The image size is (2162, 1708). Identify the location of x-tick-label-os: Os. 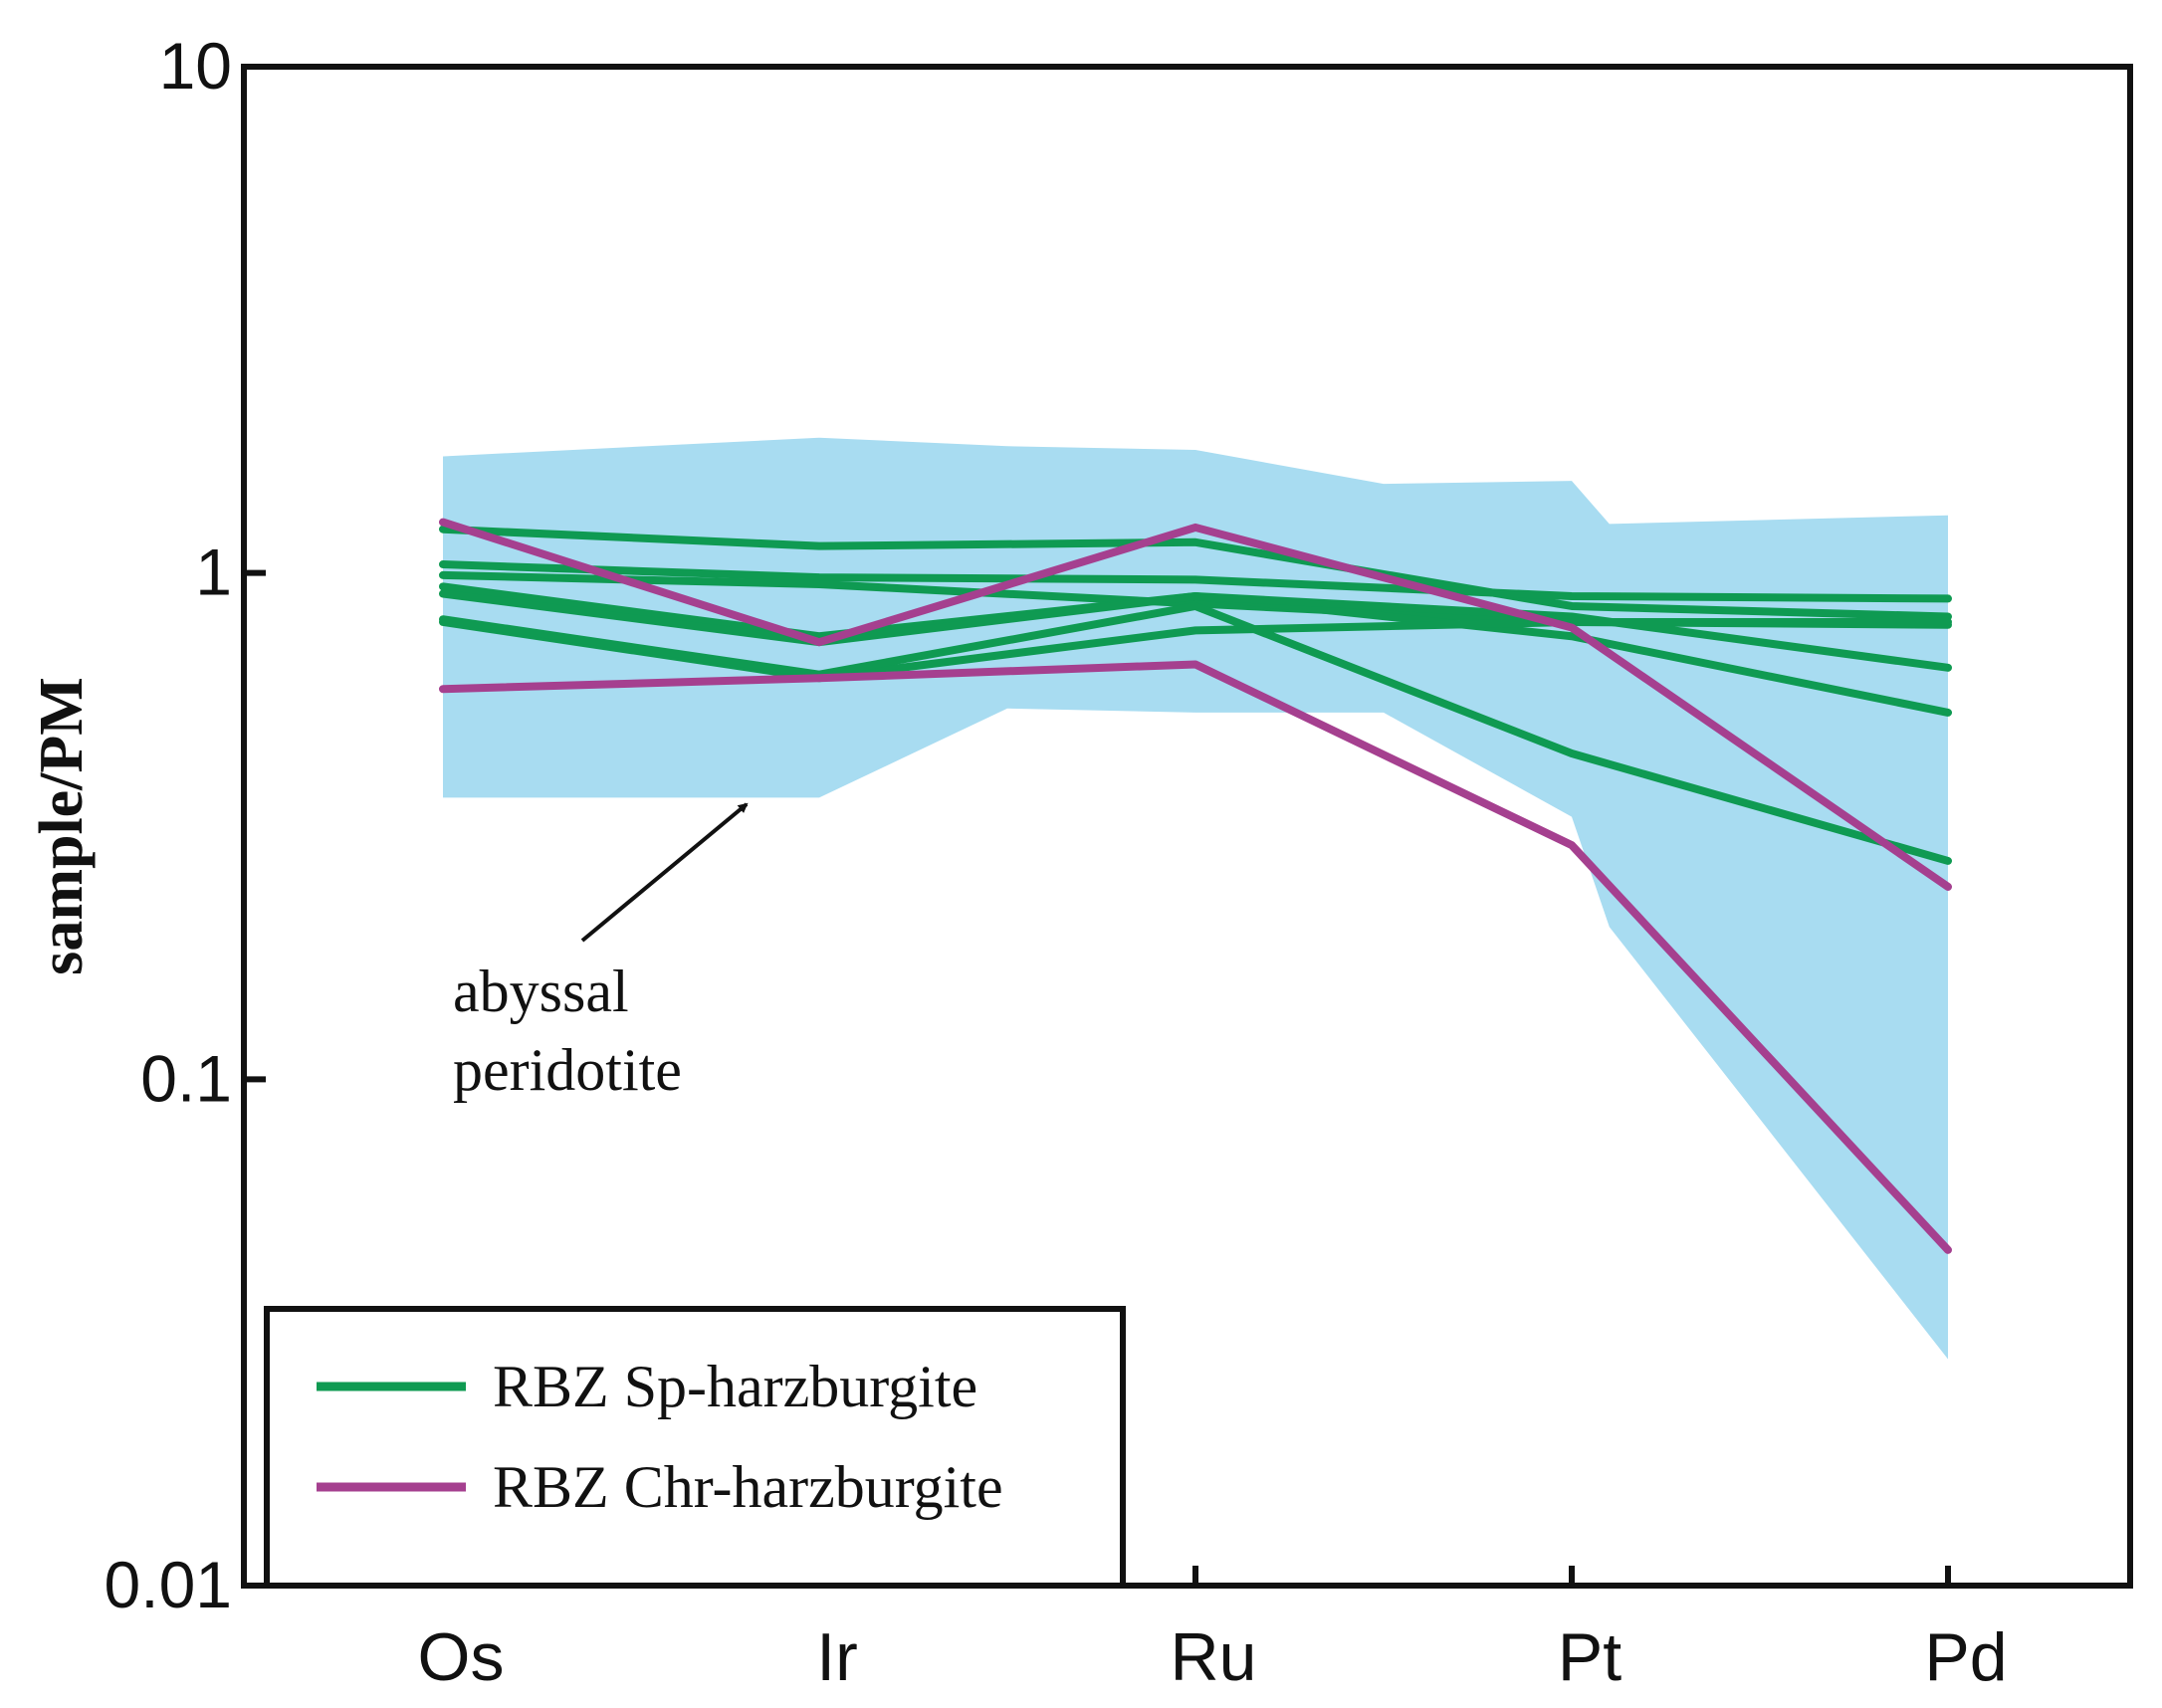
(461, 1657).